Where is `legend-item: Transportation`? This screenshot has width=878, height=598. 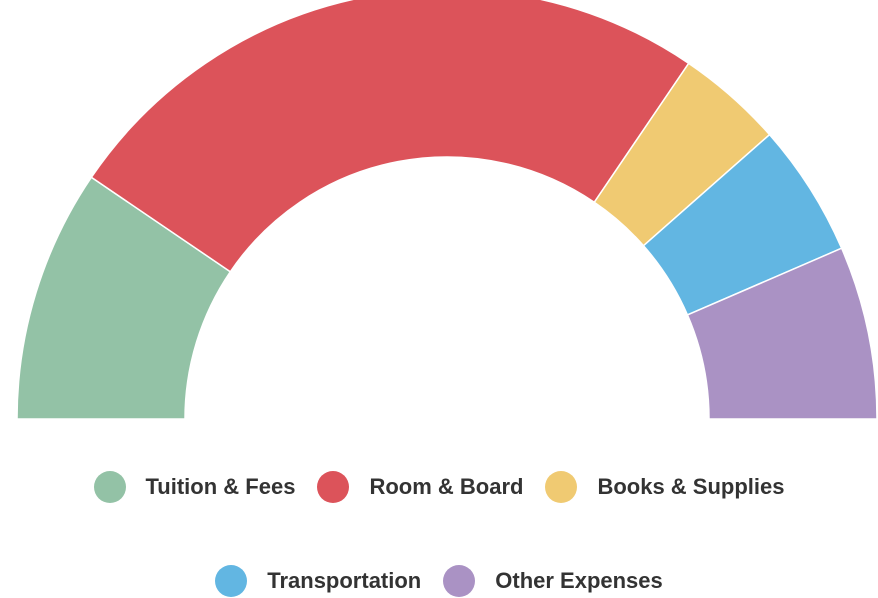 legend-item: Transportation is located at coordinates (318, 581).